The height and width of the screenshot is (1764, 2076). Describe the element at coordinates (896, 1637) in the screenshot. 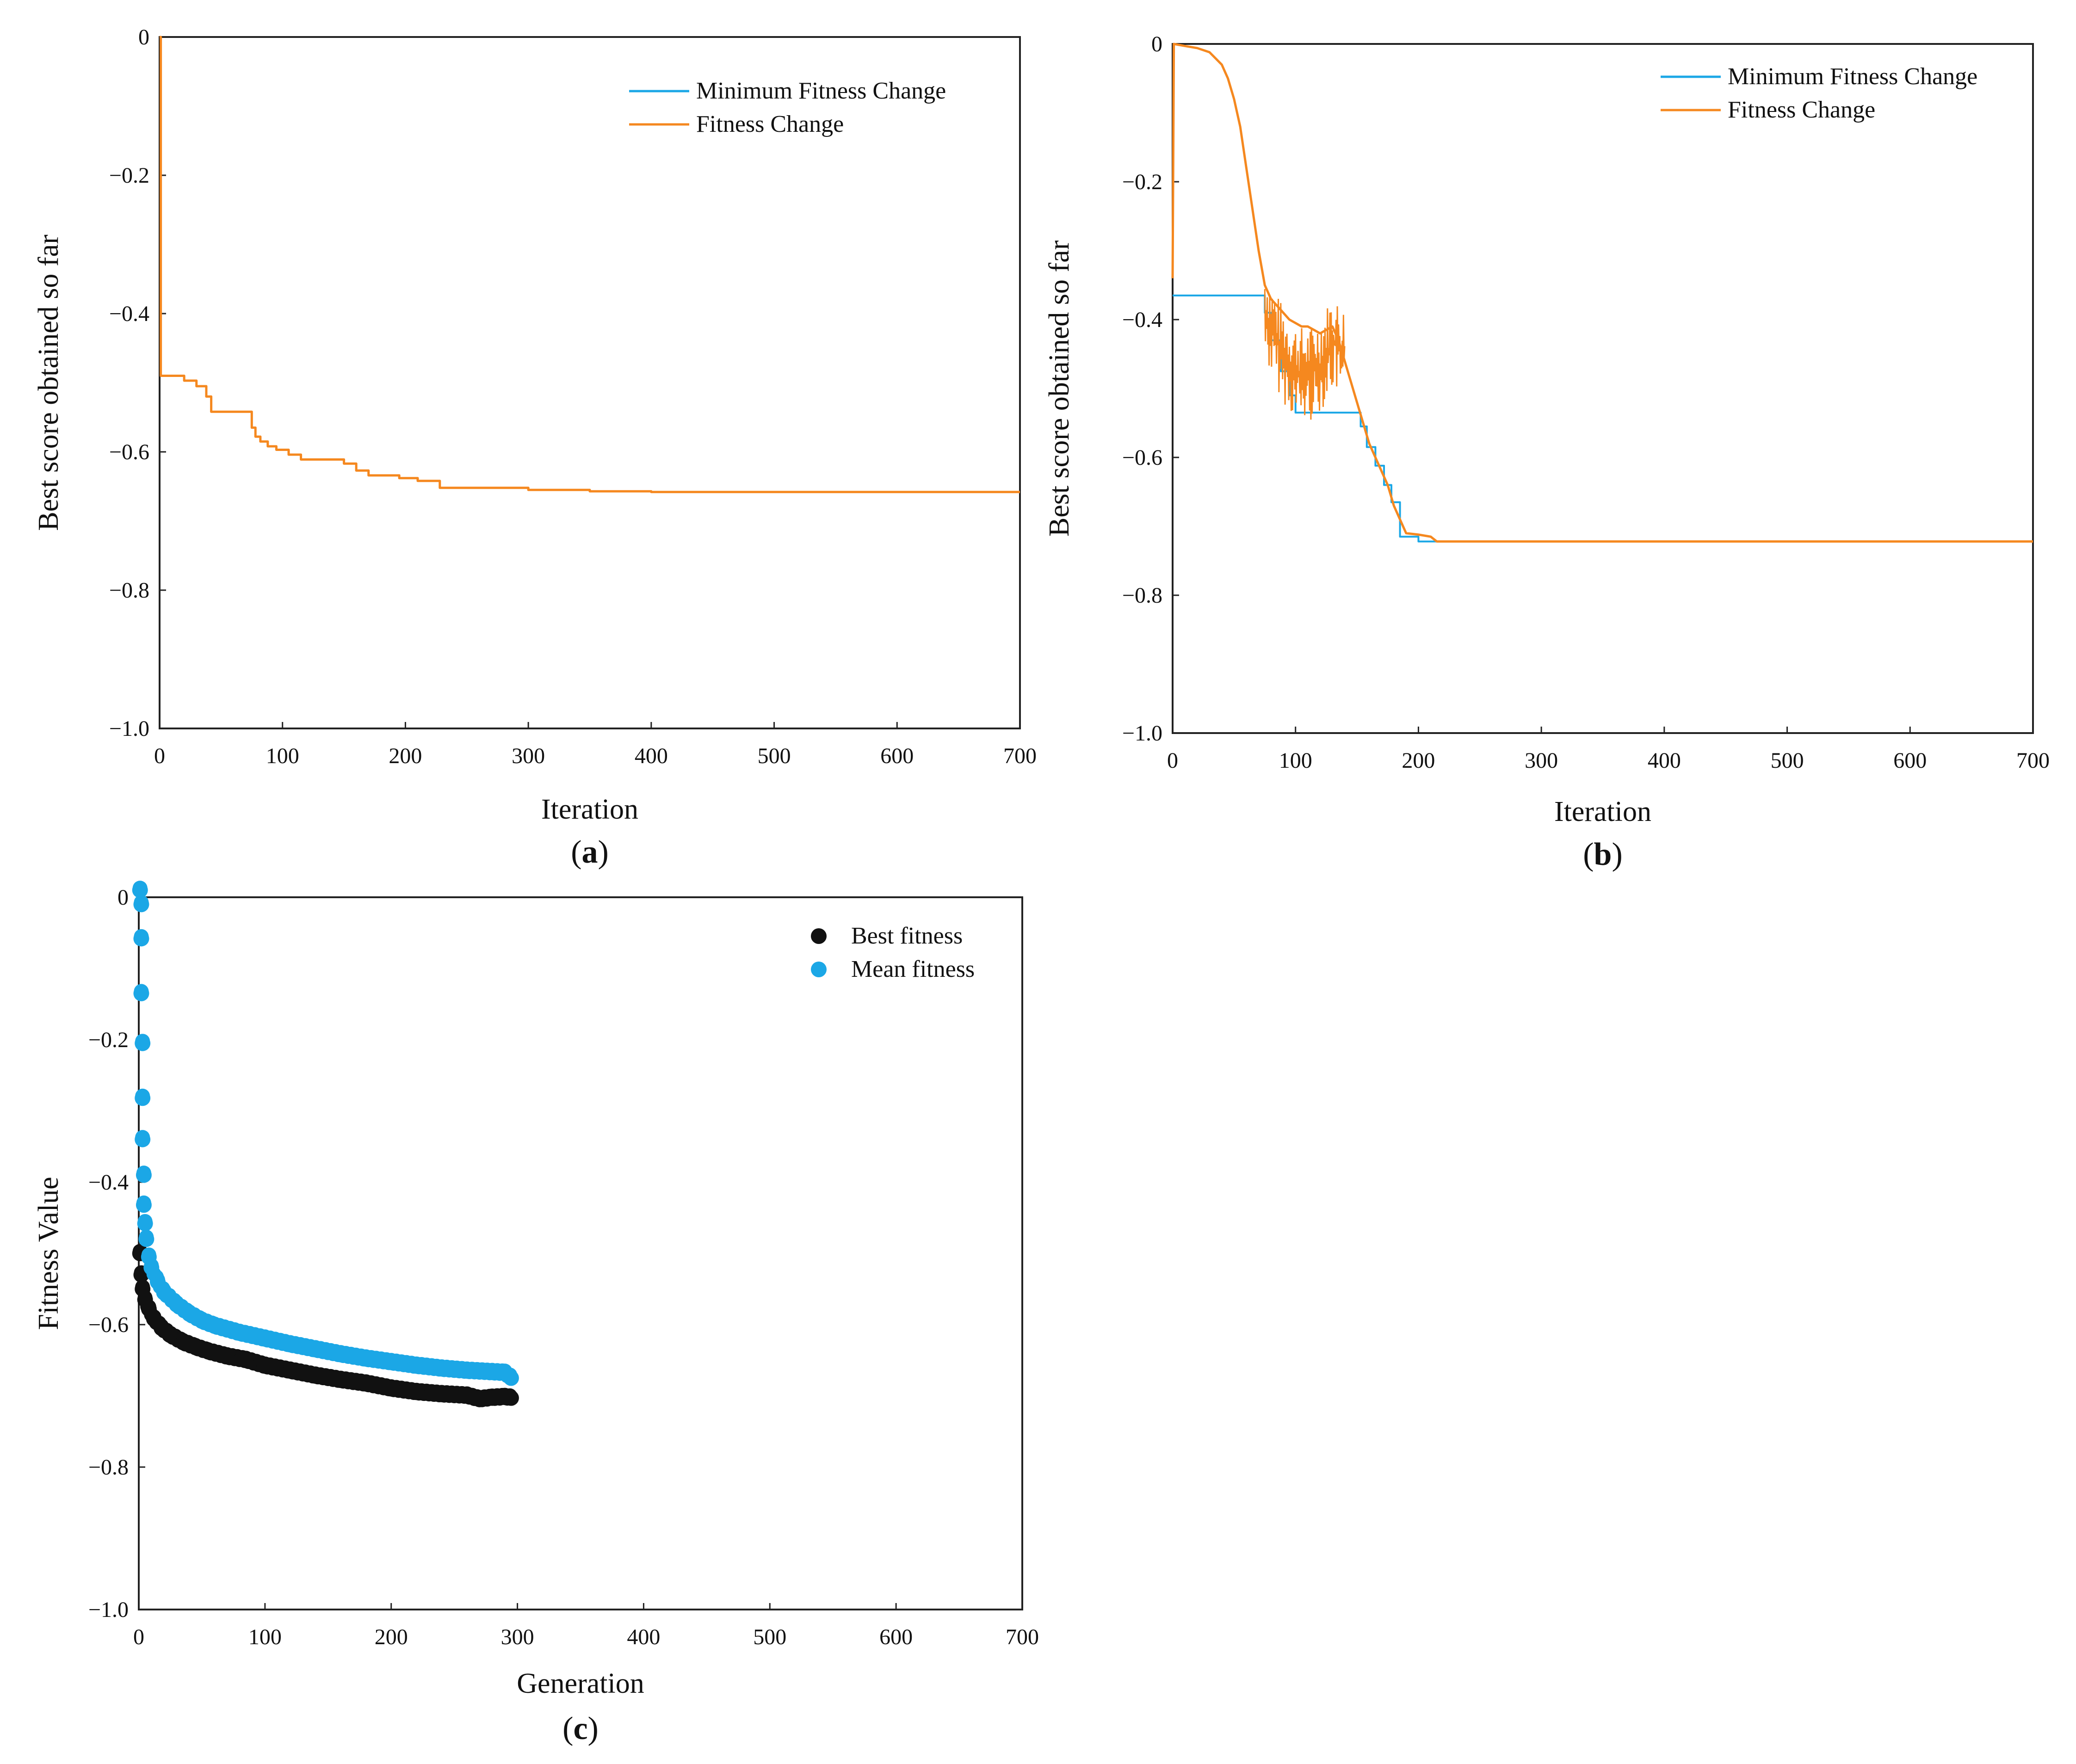

I see `x-tick-label: 600` at that location.